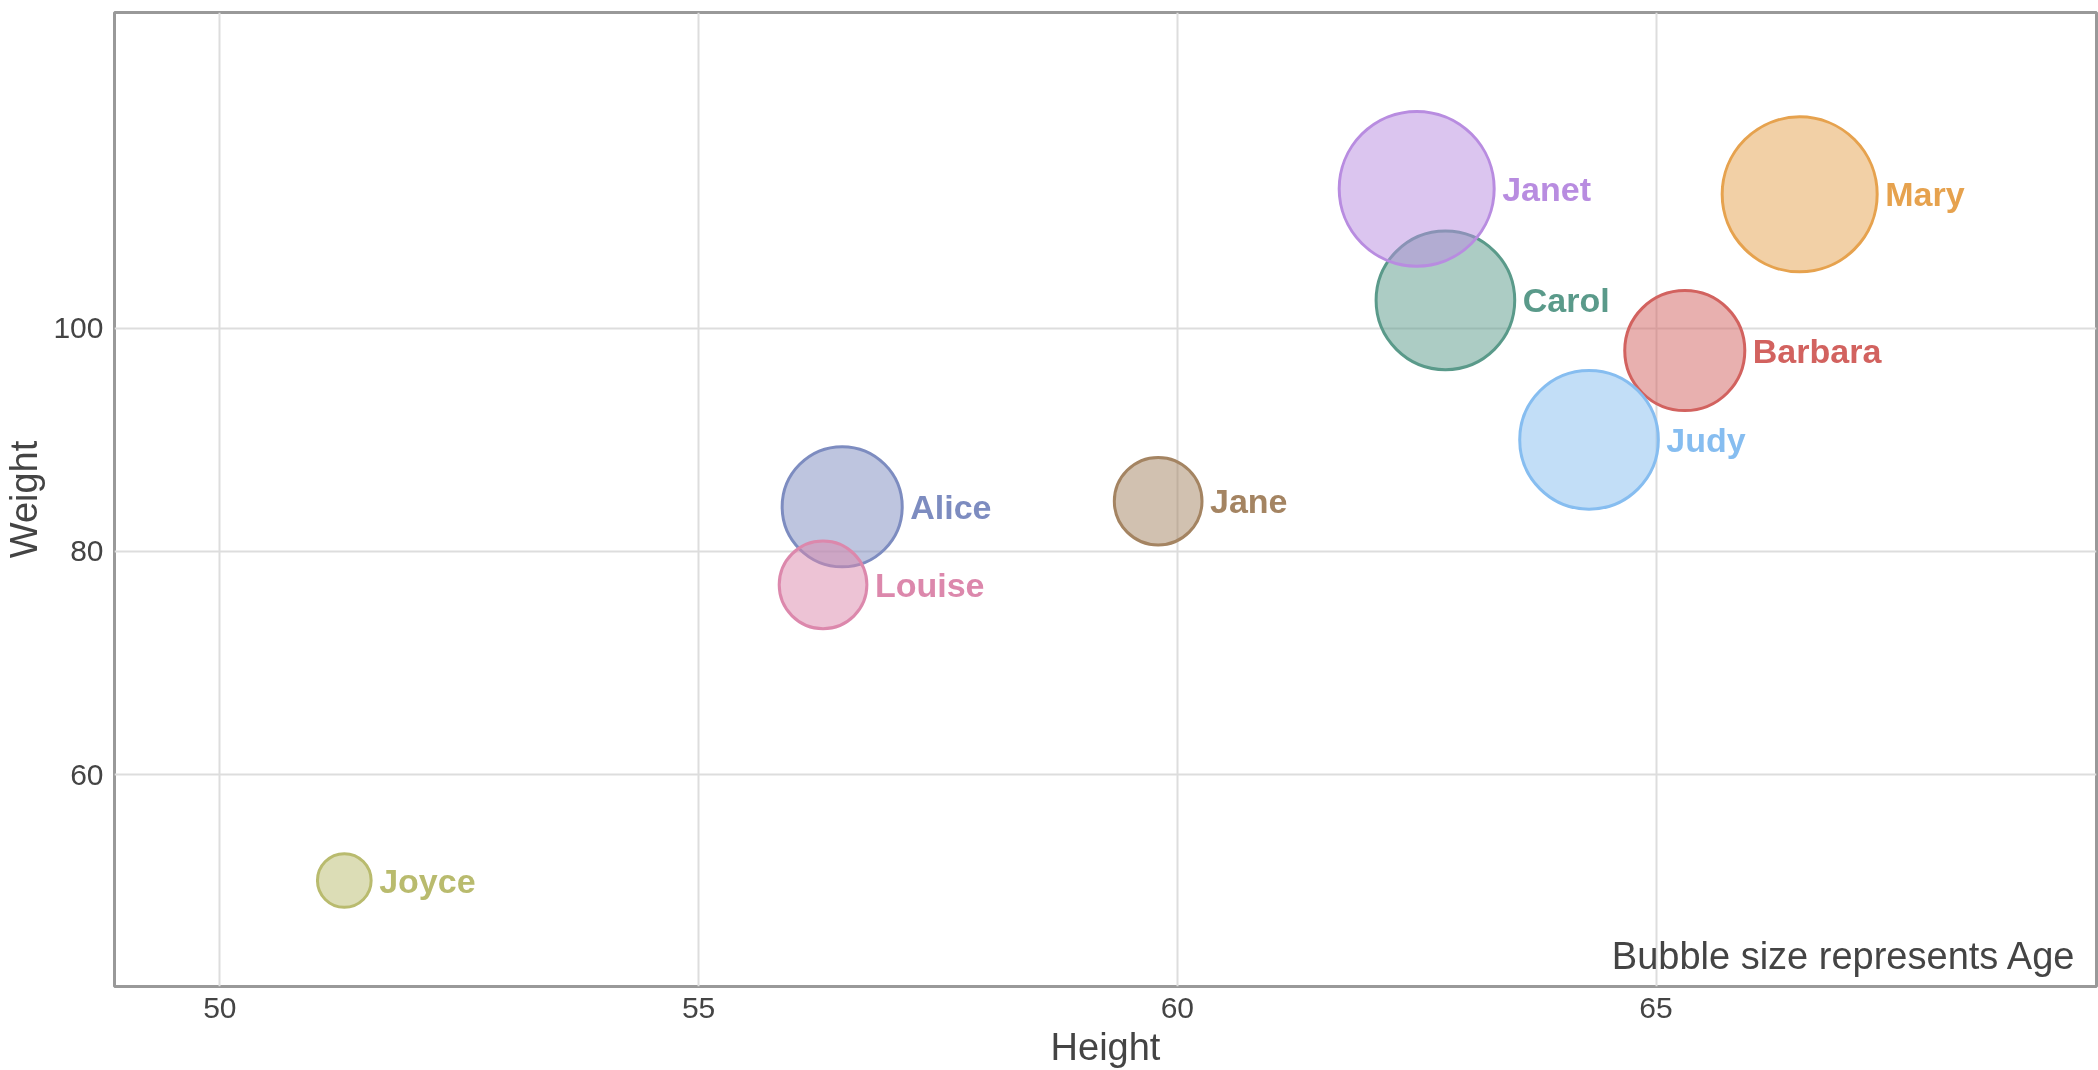 The width and height of the screenshot is (2098, 1070). I want to click on x-tick-label: 50, so click(220, 1007).